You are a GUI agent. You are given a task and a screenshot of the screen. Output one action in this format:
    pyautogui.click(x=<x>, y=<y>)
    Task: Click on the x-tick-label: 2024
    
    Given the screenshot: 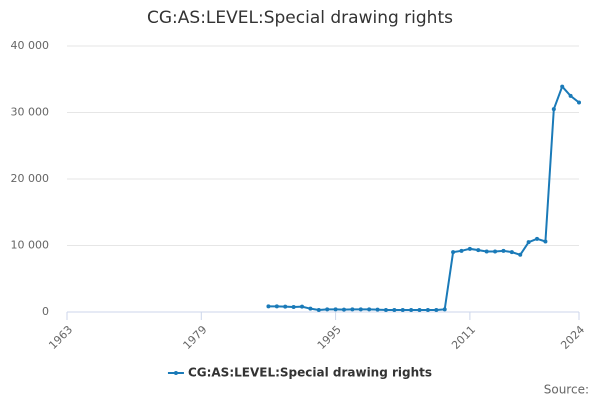 What is the action you would take?
    pyautogui.click(x=572, y=337)
    